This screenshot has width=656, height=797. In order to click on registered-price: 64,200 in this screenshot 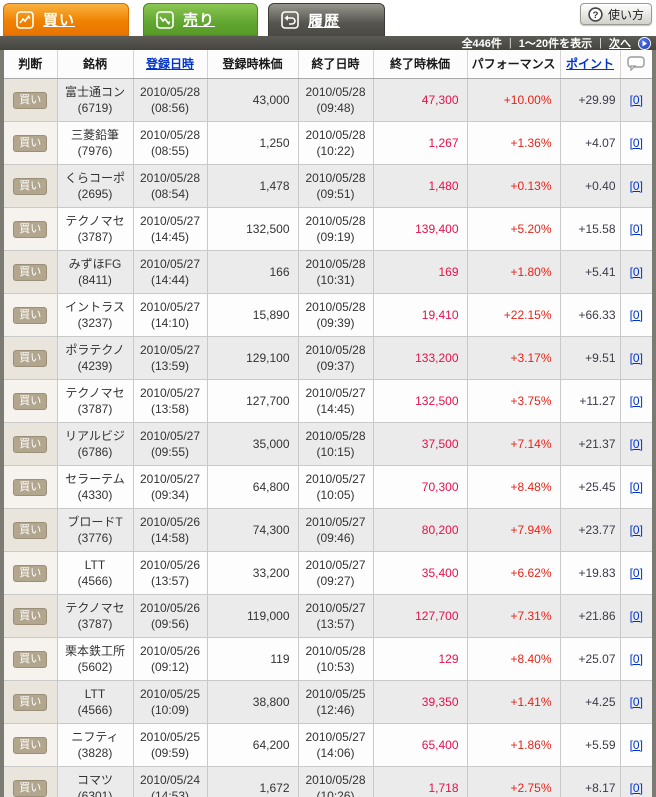, I will do `click(253, 745)`.